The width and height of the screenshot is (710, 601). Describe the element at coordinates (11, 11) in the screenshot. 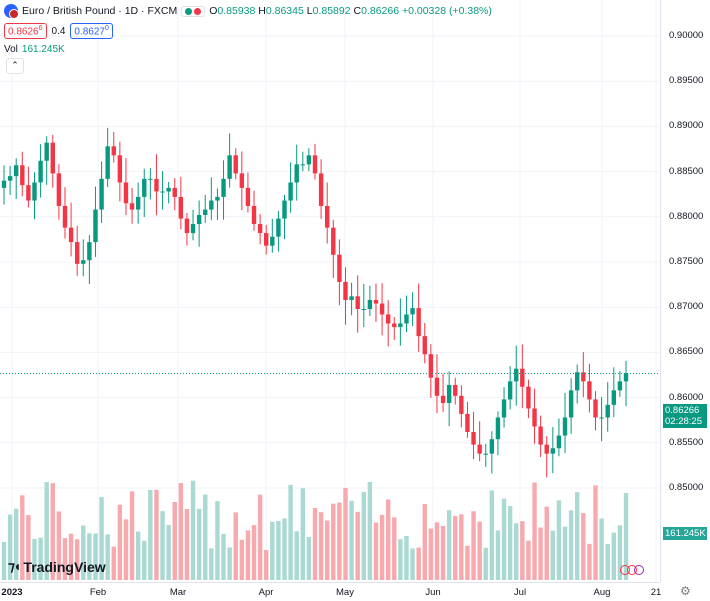

I see `eur-gbp-flag-icon` at that location.